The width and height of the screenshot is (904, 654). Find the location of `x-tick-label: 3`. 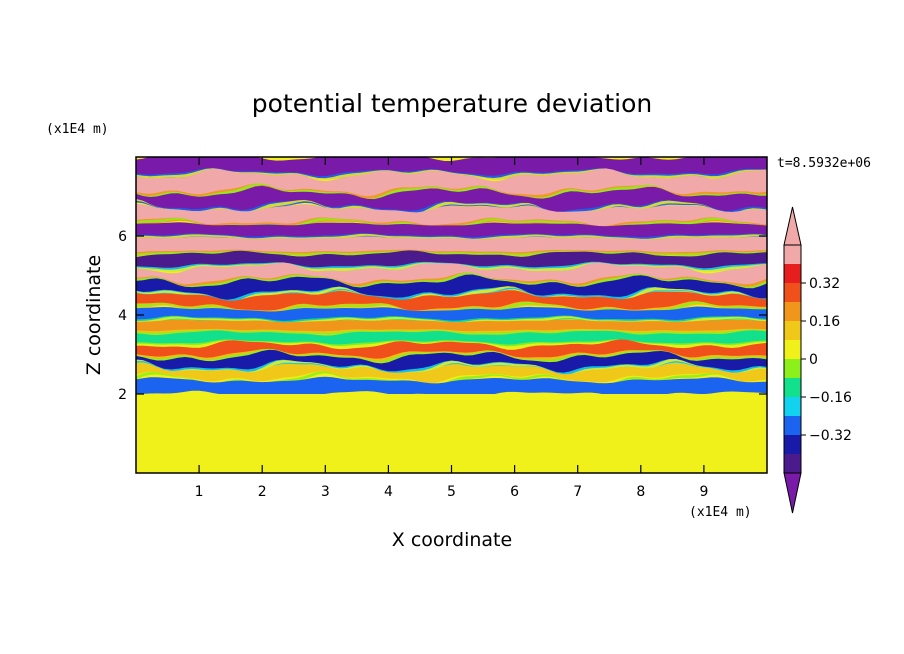

x-tick-label: 3 is located at coordinates (325, 492).